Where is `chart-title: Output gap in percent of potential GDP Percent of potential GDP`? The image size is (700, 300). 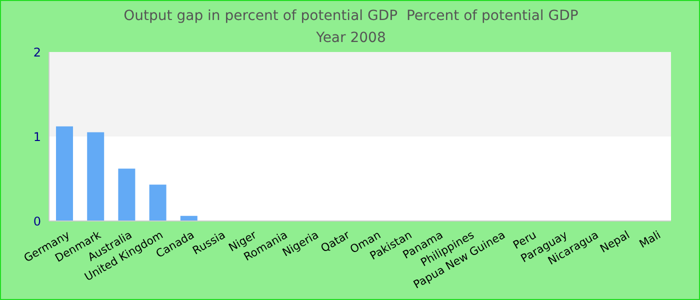 chart-title: Output gap in percent of potential GDP Percent of potential GDP is located at coordinates (351, 16).